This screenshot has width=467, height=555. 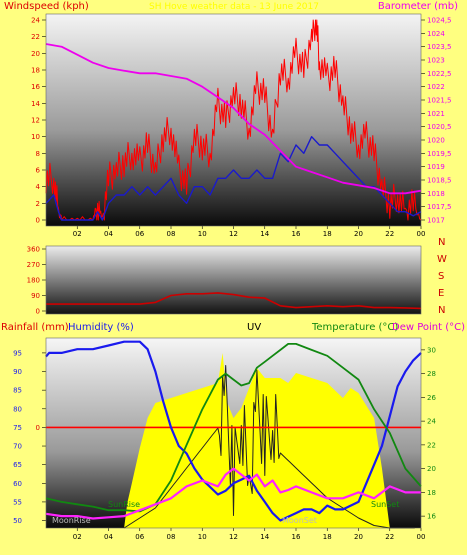 What do you see at coordinates (35, 37) in the screenshot?
I see `wind-y-tick-label: 22` at bounding box center [35, 37].